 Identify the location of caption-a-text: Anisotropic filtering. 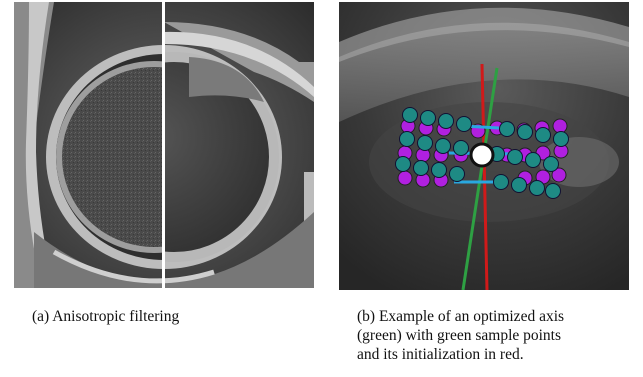
(116, 316).